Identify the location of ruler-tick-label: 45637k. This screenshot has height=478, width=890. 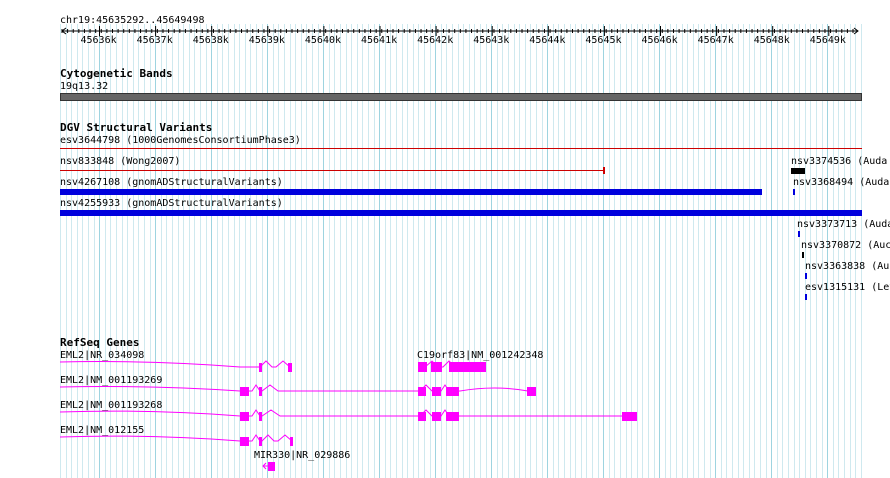
(154, 40).